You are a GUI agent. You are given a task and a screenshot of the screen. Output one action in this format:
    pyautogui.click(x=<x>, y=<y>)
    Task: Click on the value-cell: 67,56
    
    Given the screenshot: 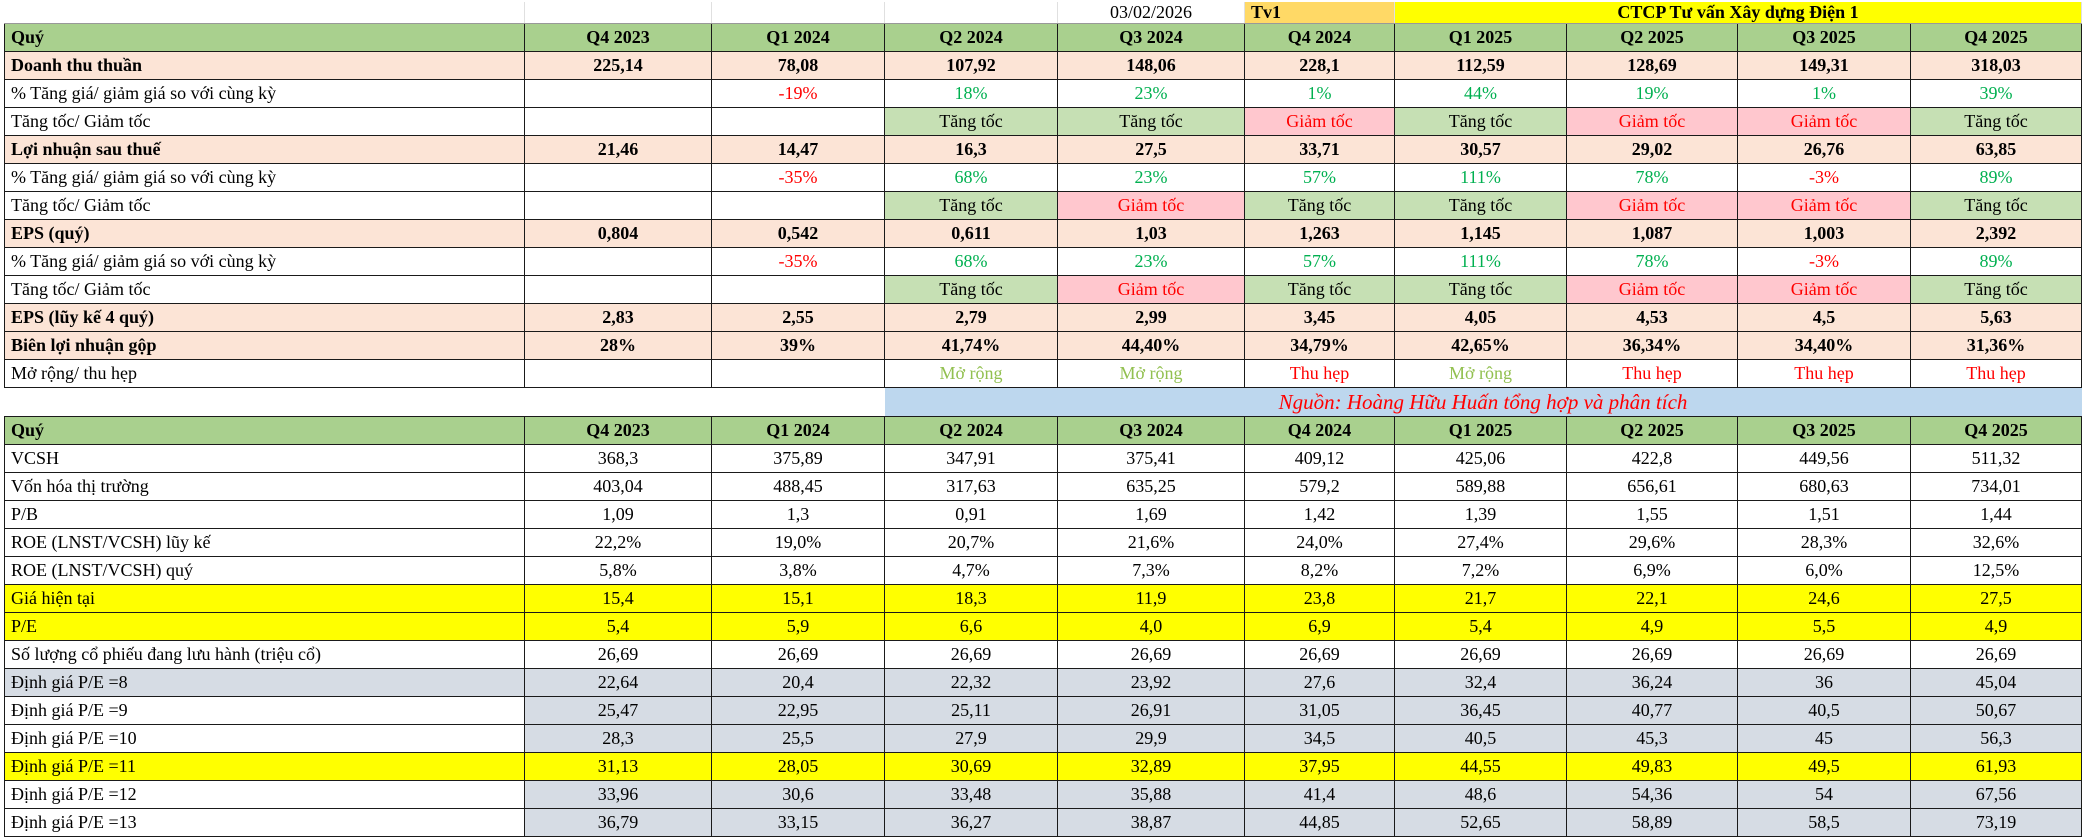 What is the action you would take?
    pyautogui.click(x=1996, y=794)
    